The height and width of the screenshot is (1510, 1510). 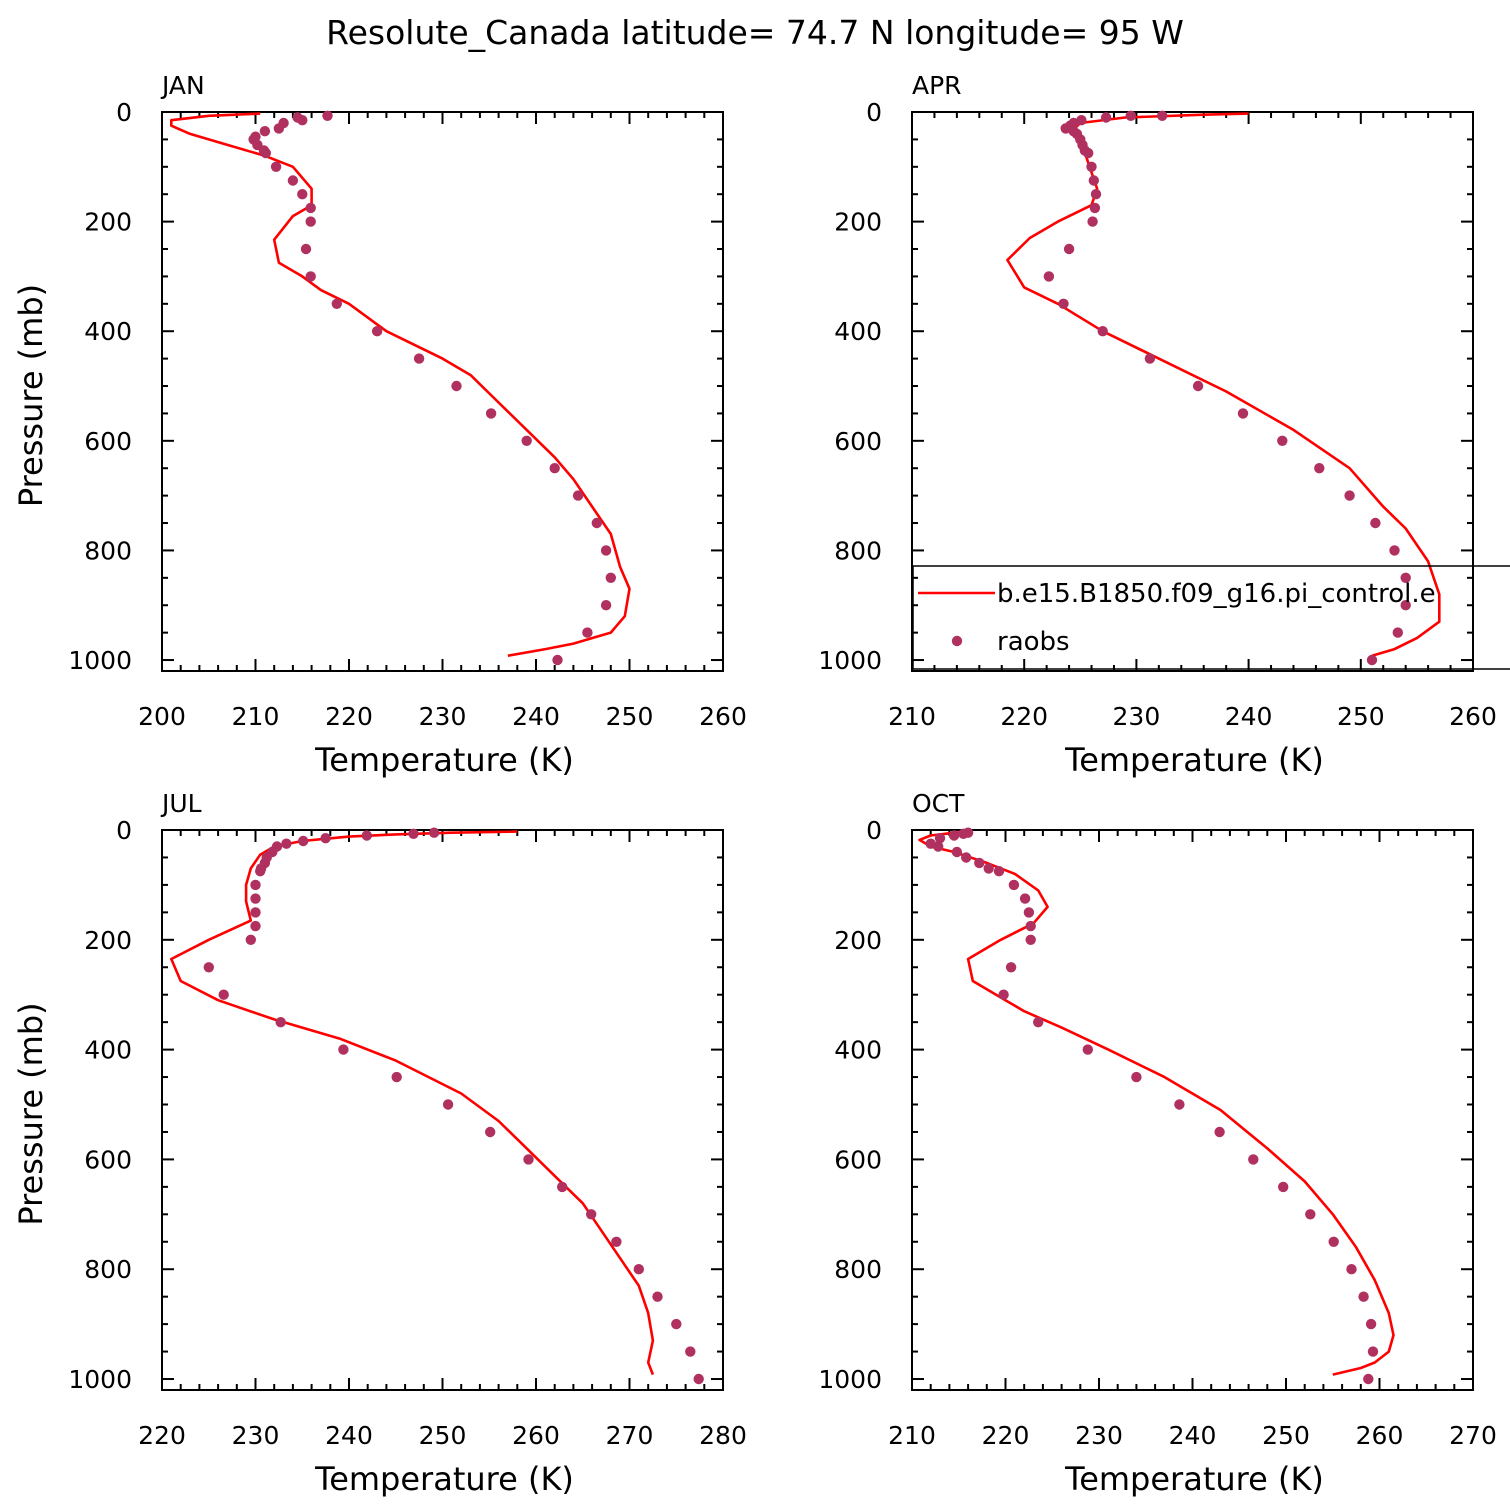 What do you see at coordinates (957, 641) in the screenshot?
I see `legend-marker-swatch` at bounding box center [957, 641].